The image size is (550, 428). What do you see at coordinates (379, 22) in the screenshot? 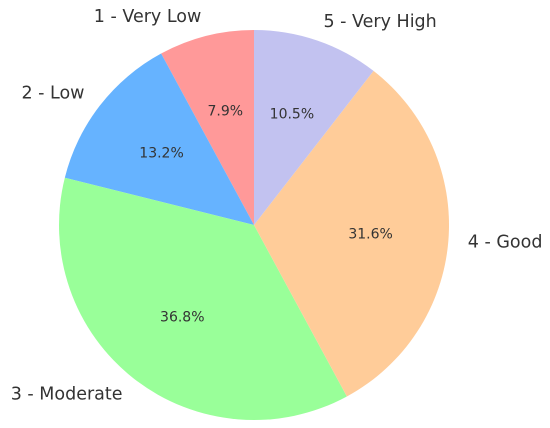
I see `pie-category-label-5: 5 - Very High` at bounding box center [379, 22].